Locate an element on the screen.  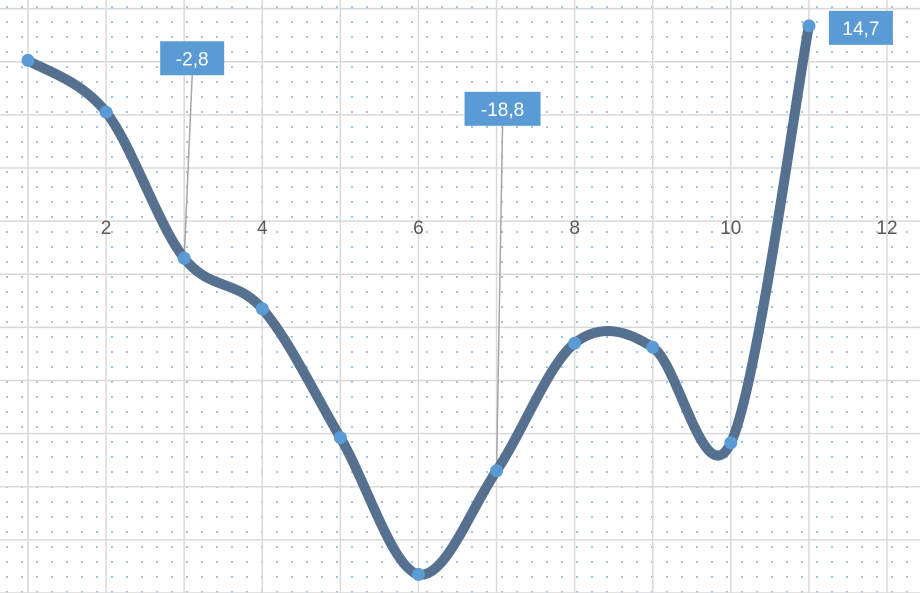
data-label: -2,8 is located at coordinates (192, 58).